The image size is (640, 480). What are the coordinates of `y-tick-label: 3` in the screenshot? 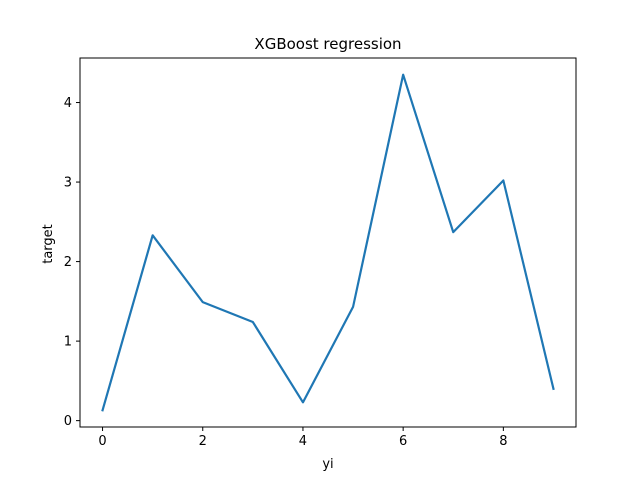 It's located at (68, 183).